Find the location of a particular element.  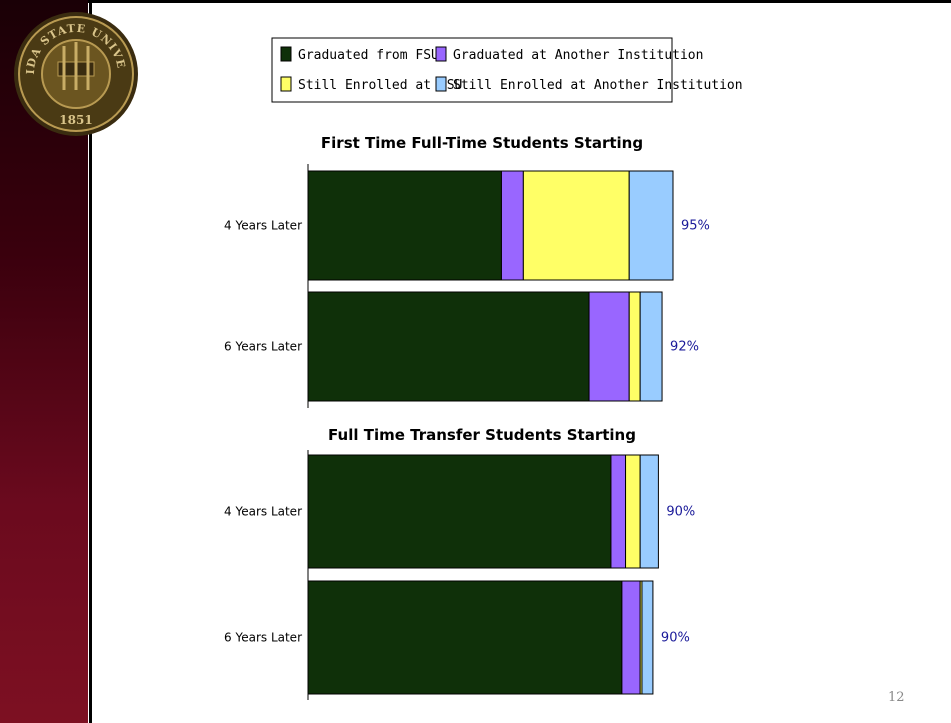

legend-label: Still Enrolled at FSU is located at coordinates (380, 85).